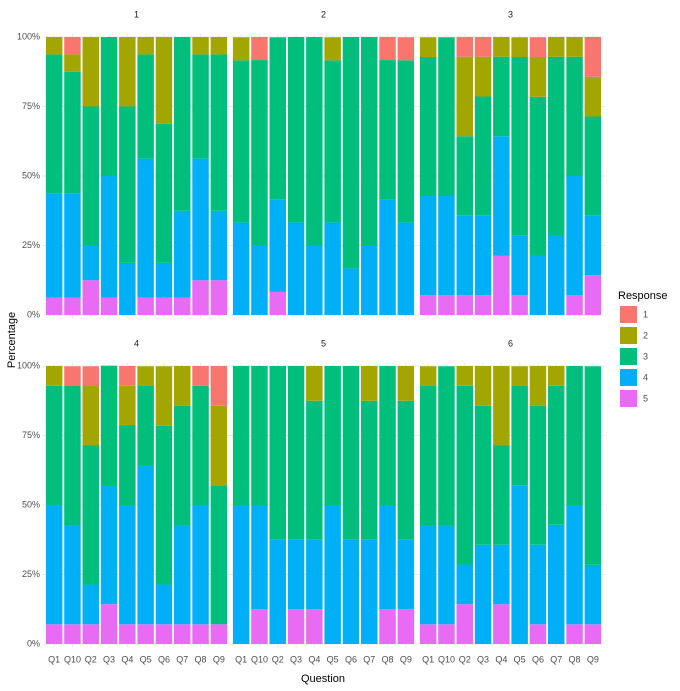 The width and height of the screenshot is (680, 691). What do you see at coordinates (323, 343) in the screenshot?
I see `facet-title: 5` at bounding box center [323, 343].